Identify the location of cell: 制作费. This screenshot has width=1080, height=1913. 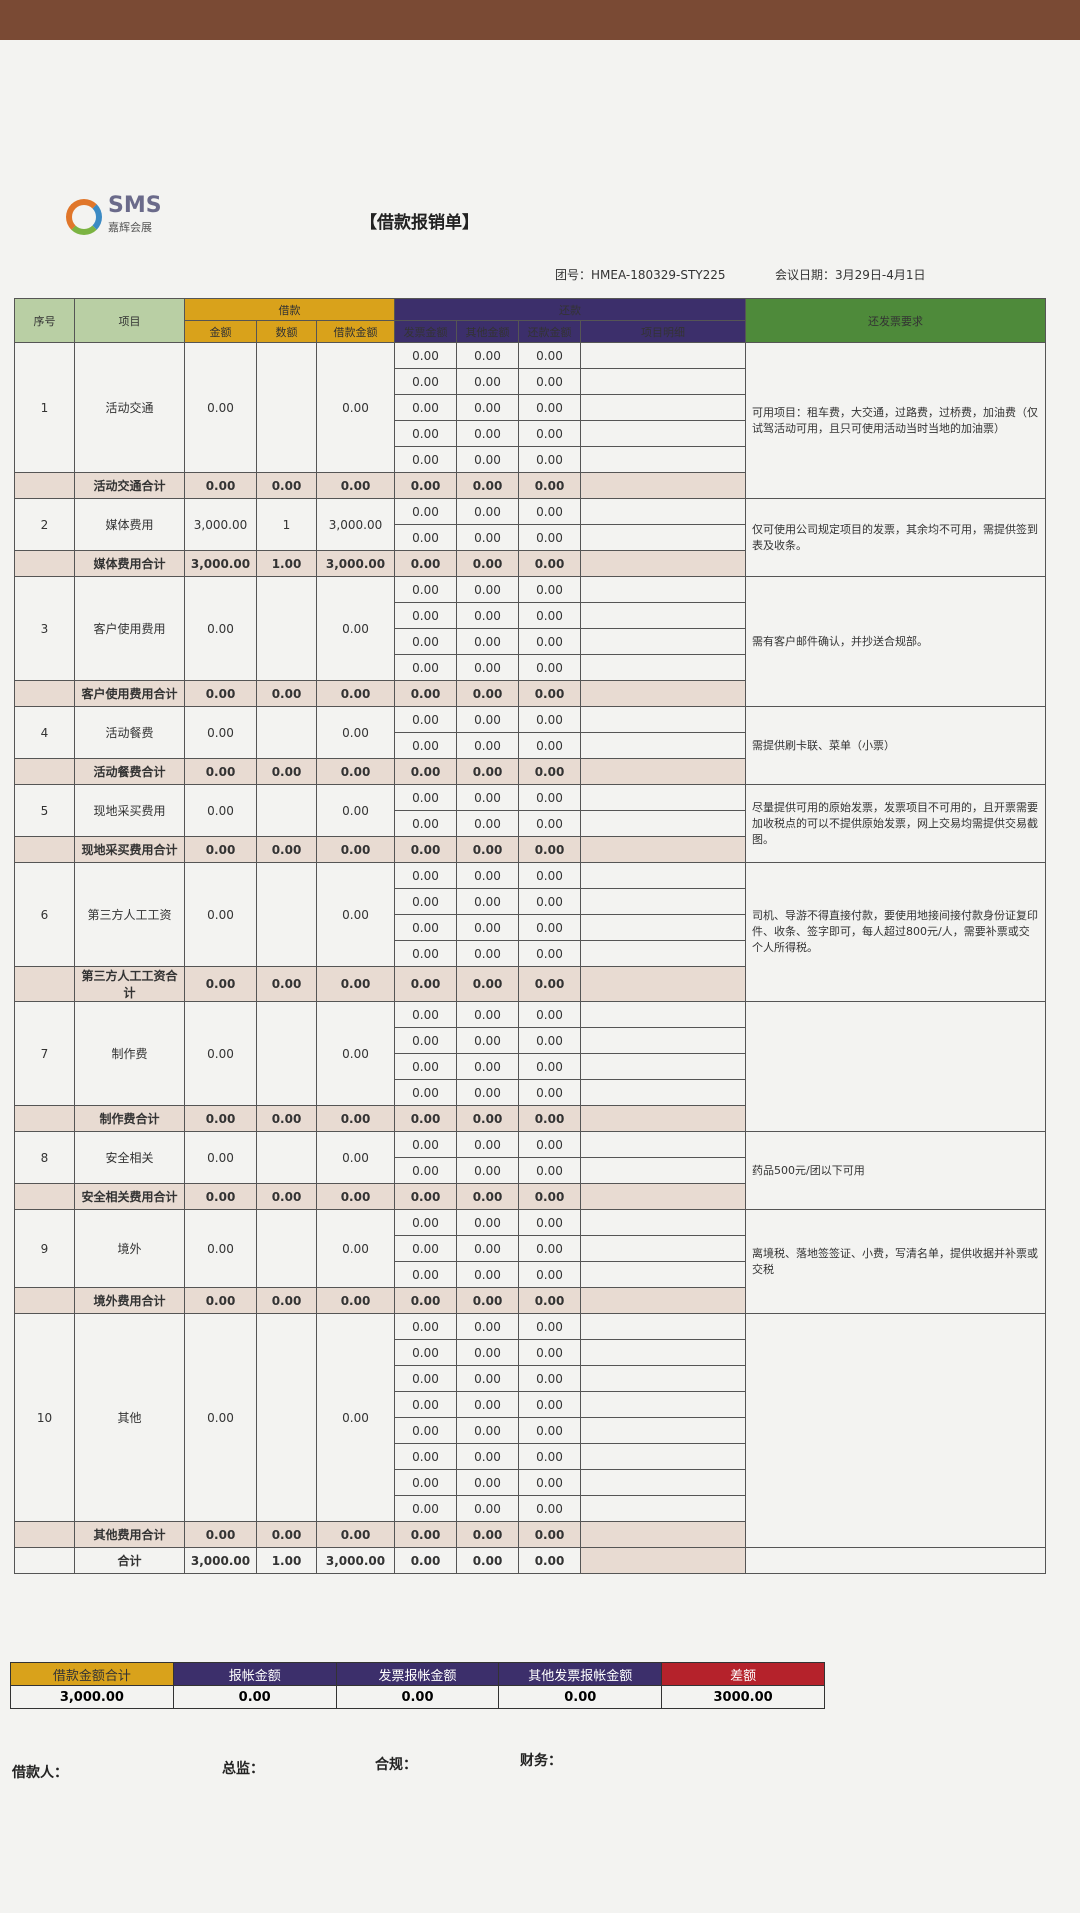
(129, 1053).